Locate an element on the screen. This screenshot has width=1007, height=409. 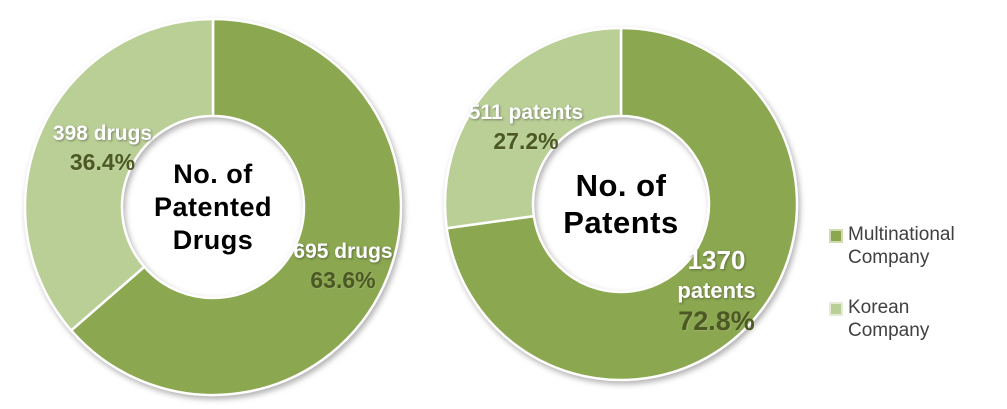
legend-item-korean: Korean Company is located at coordinates (916, 319).